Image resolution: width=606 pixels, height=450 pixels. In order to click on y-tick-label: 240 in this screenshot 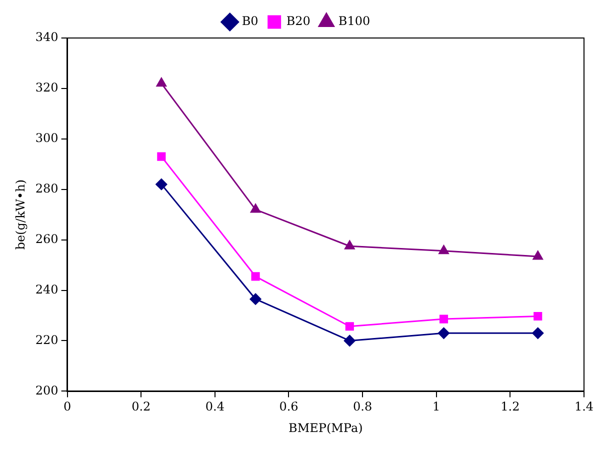, I will do `click(46, 289)`.